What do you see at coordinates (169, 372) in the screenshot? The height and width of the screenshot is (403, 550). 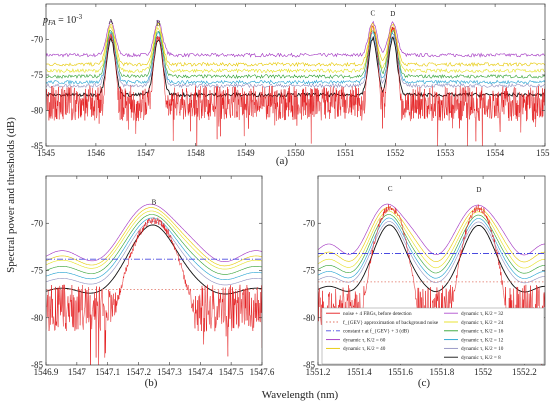 I see `x-tick-label: 1547.3` at bounding box center [169, 372].